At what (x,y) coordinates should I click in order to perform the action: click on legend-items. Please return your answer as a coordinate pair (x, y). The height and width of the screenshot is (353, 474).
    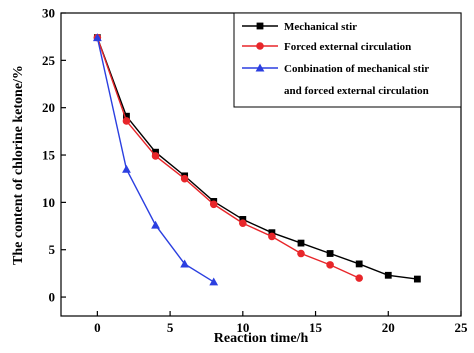
    Looking at the image, I should click on (260, 47).